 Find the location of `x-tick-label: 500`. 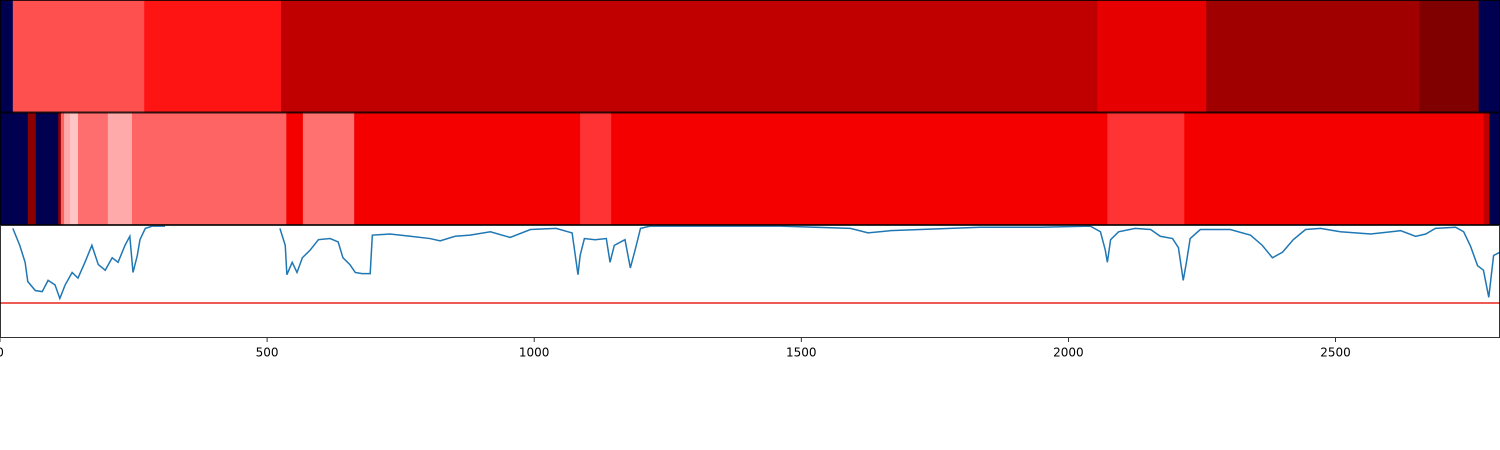

x-tick-label: 500 is located at coordinates (267, 353).